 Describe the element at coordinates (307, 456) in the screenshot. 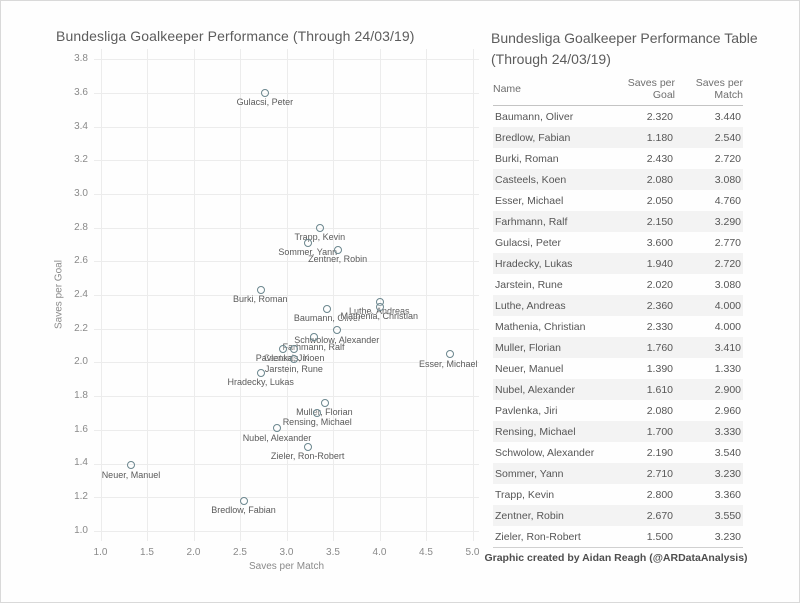

I see `point-label: Zieler, Ron-Robert` at that location.